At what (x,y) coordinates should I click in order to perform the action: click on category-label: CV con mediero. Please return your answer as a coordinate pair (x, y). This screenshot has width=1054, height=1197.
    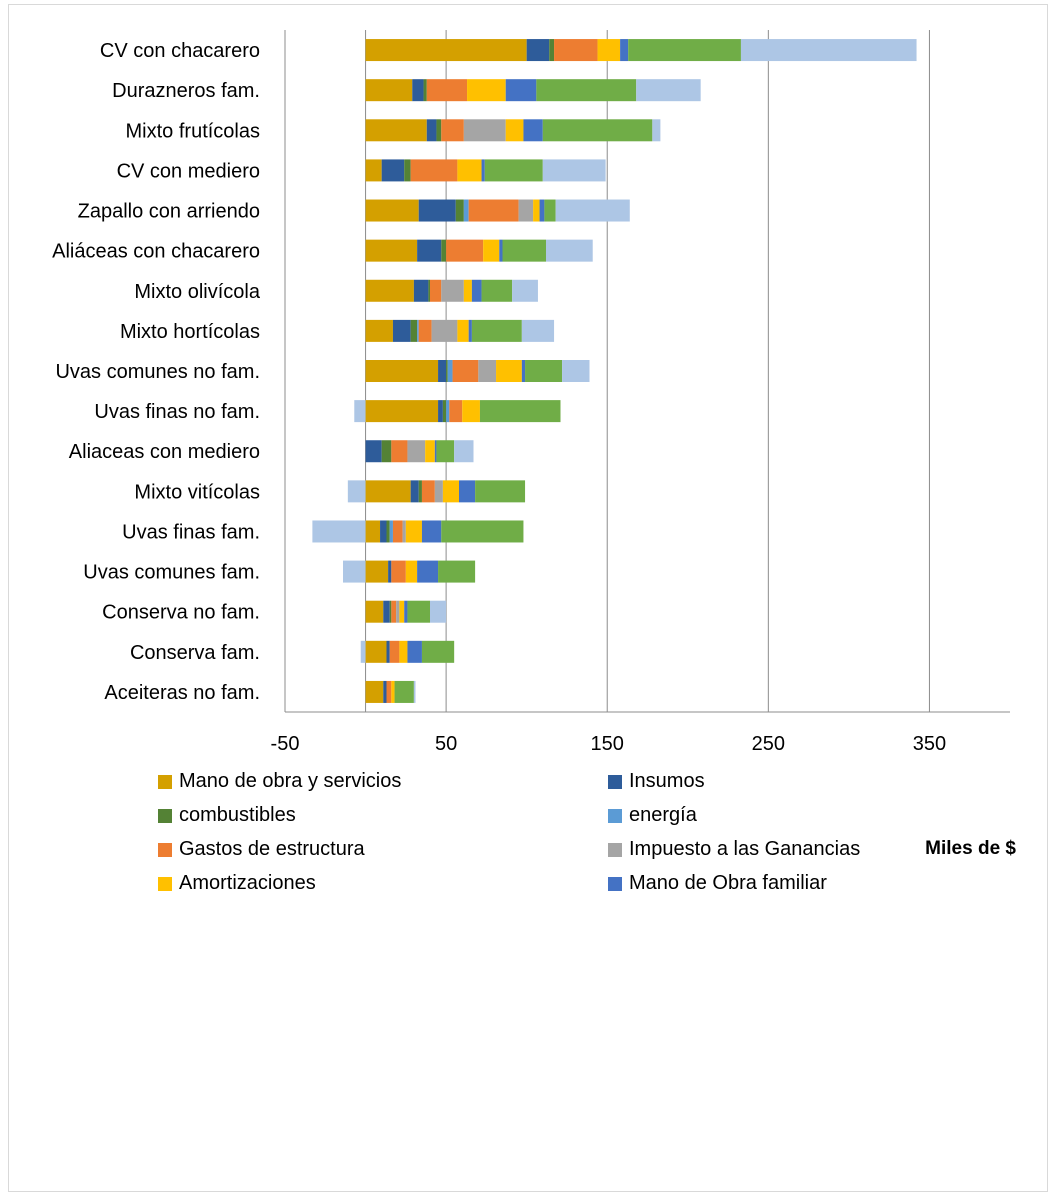
    Looking at the image, I should click on (188, 171).